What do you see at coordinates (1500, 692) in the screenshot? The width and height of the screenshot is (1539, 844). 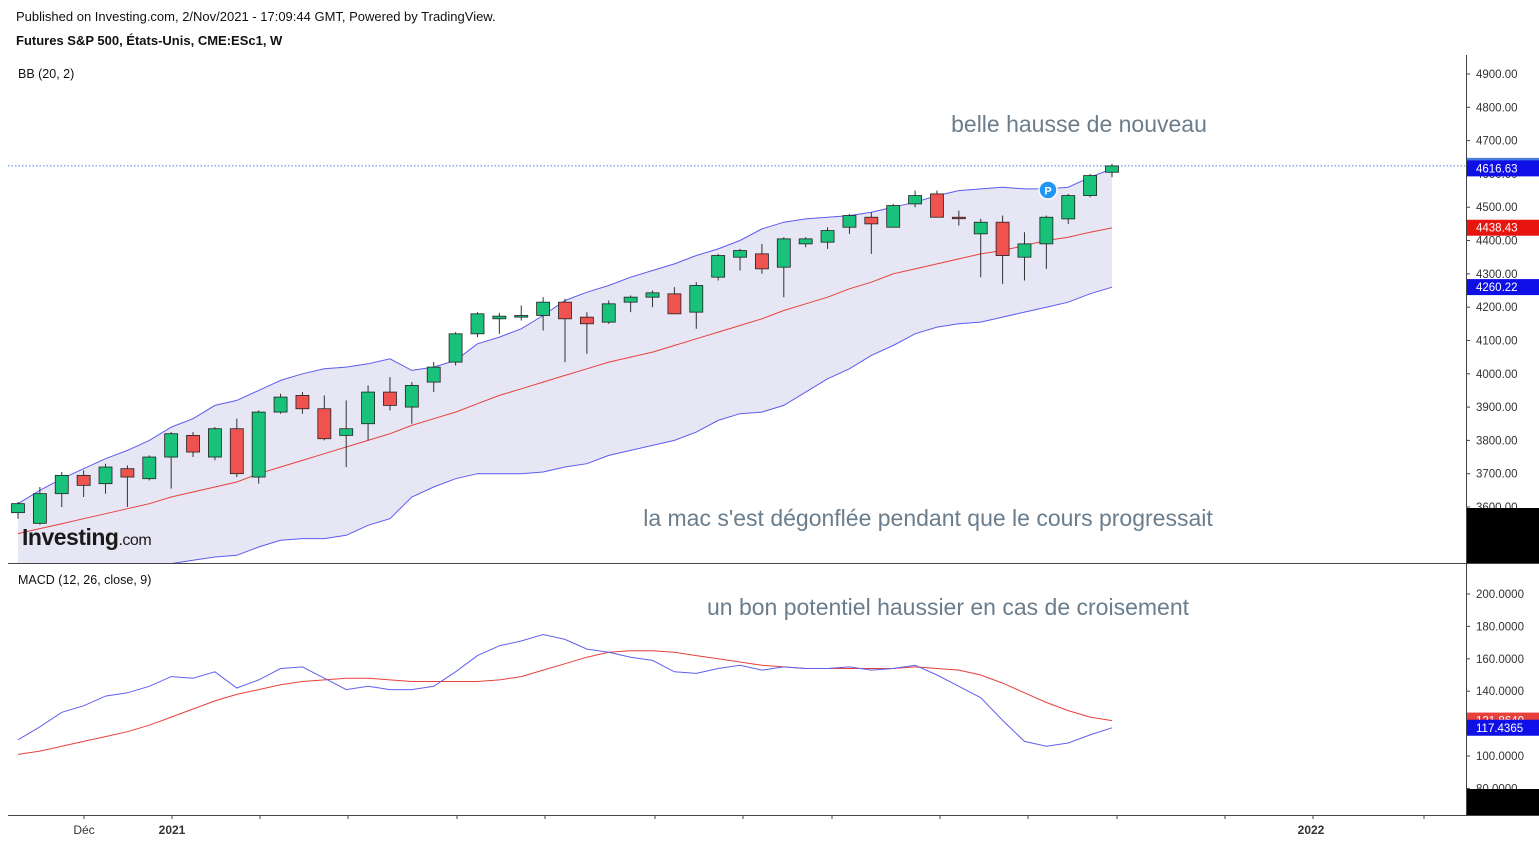 I see `macd-tick-label: 140.0000` at bounding box center [1500, 692].